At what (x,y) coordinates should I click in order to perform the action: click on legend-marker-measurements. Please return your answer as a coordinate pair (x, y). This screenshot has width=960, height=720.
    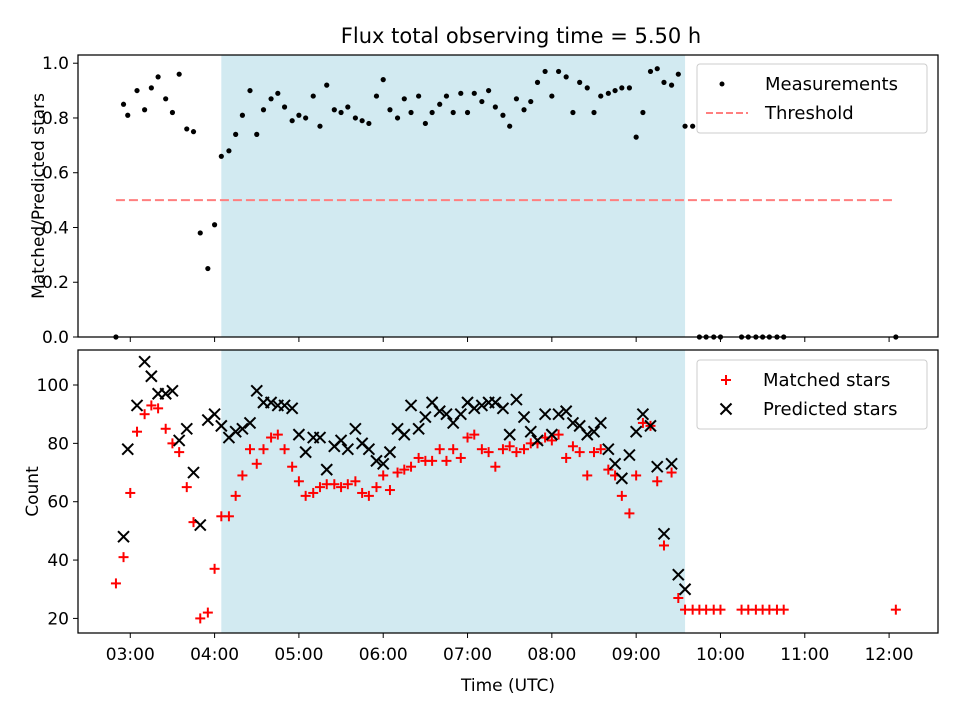
    Looking at the image, I should click on (722, 84).